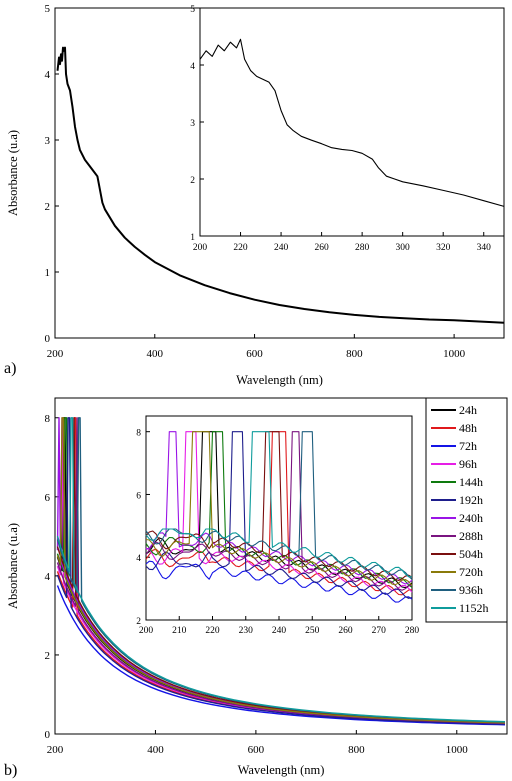 The image size is (512, 781). I want to click on panel-a-inset-y-tick-label: 5, so click(192, 10).